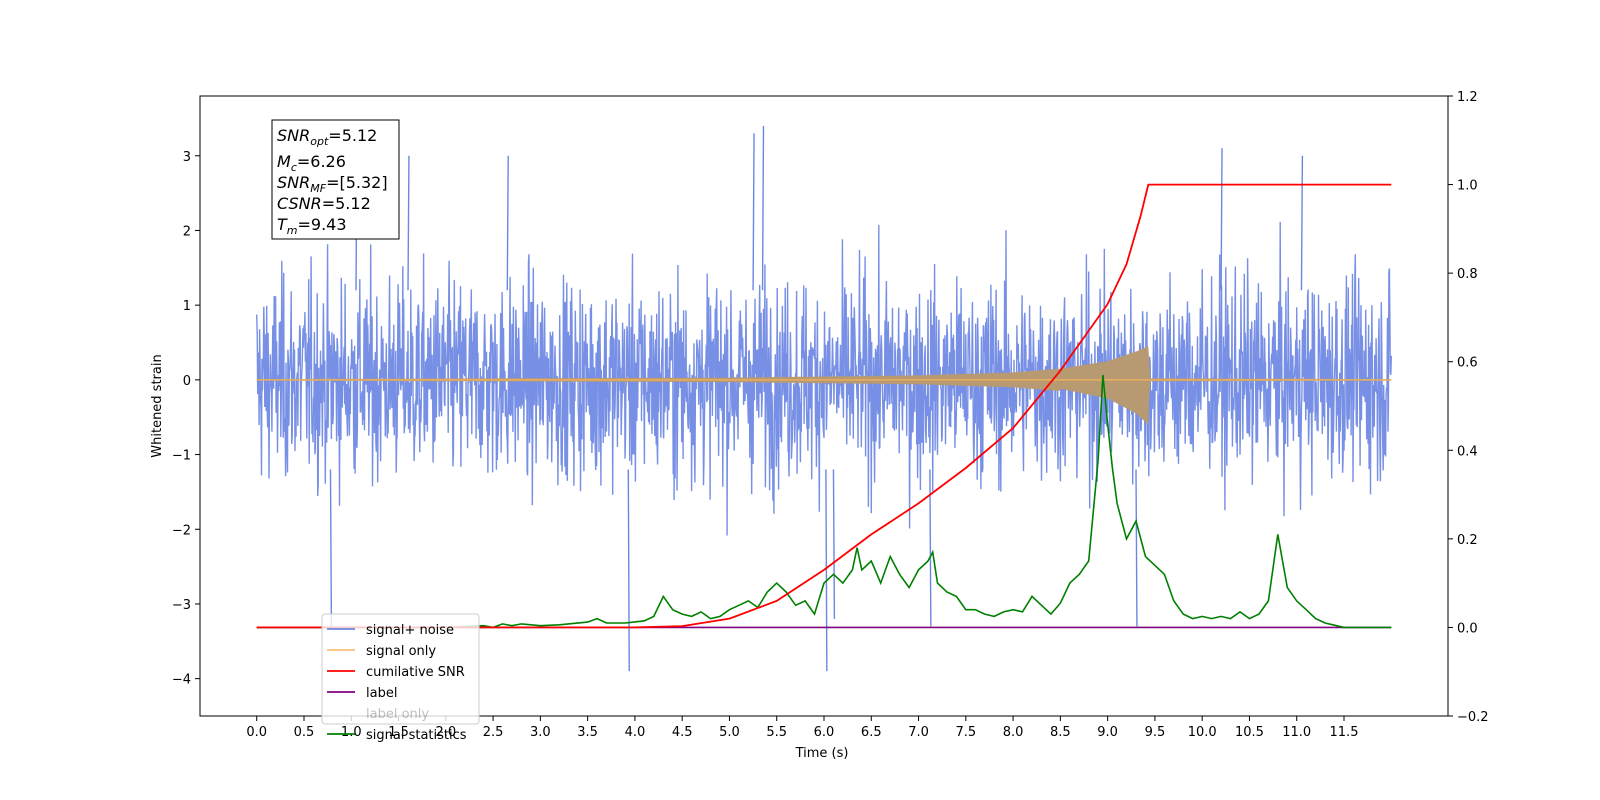 The image size is (1600, 800). I want to click on x-tick-label: 3.0, so click(540, 732).